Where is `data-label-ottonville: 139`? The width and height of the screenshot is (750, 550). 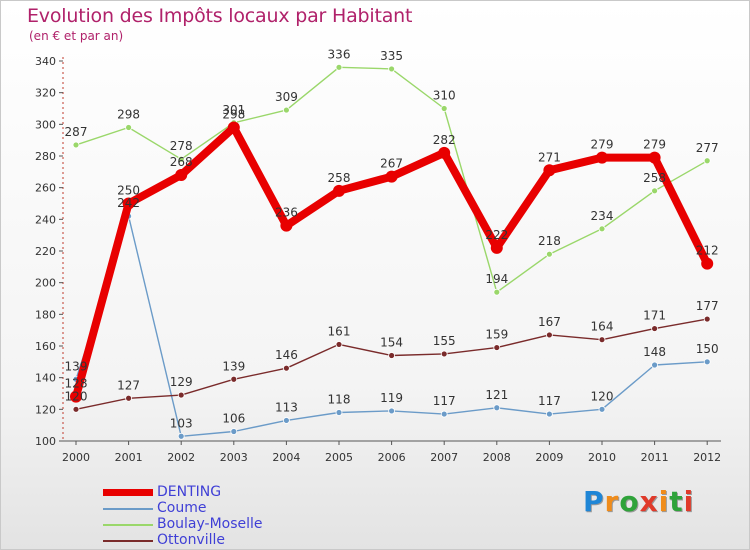
data-label-ottonville: 139 is located at coordinates (233, 366).